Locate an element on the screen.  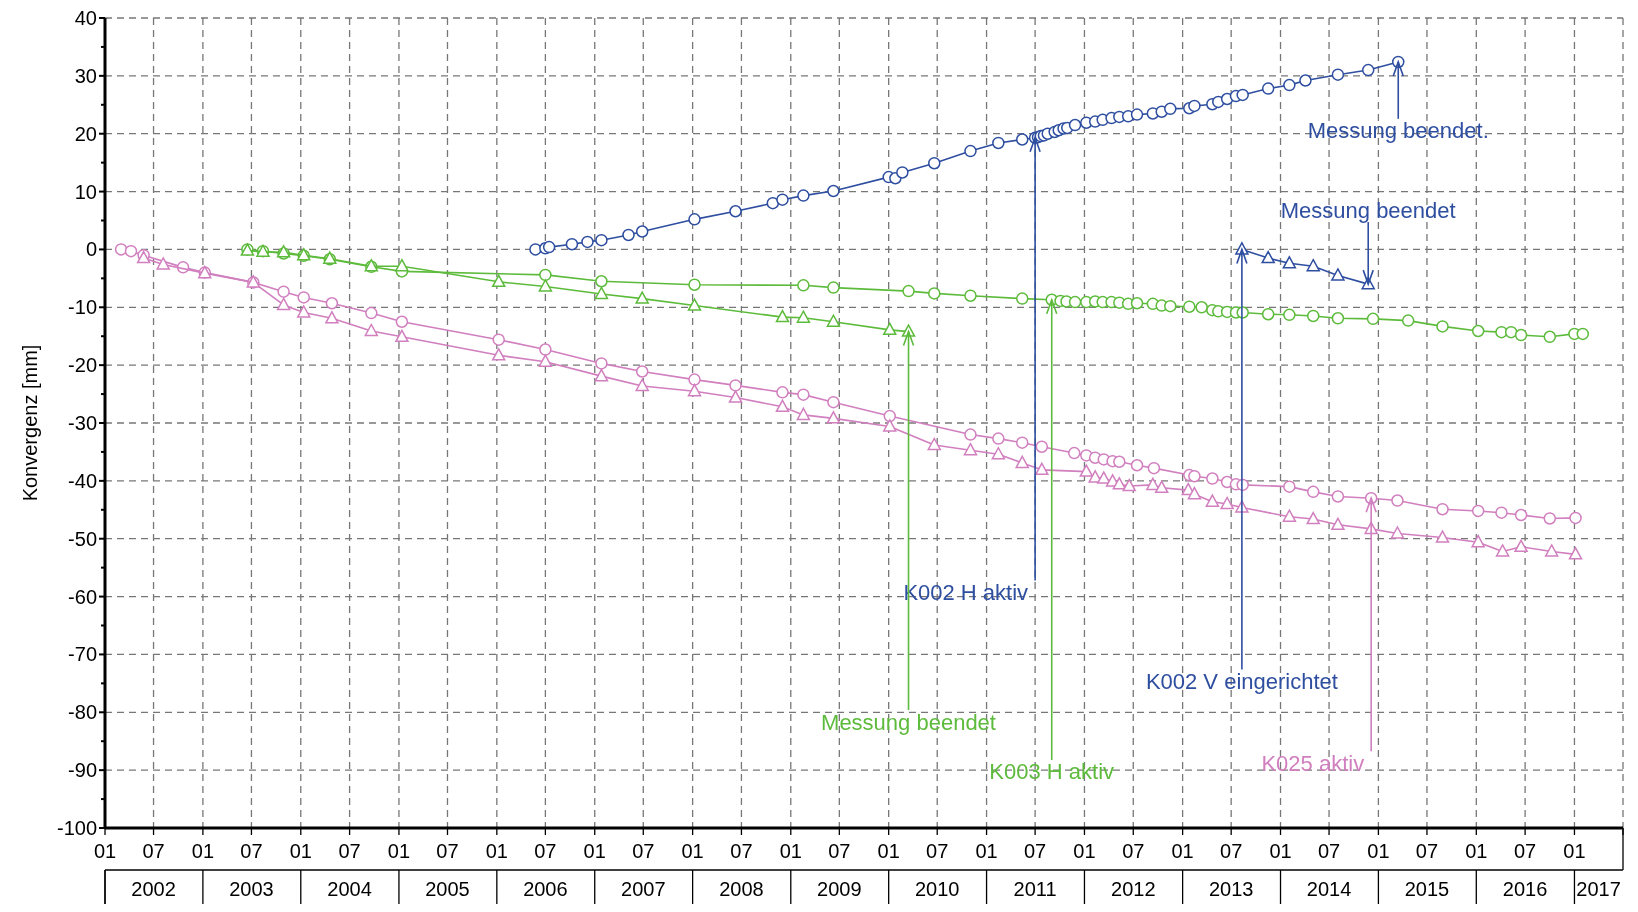
y-tick-label: -100 is located at coordinates (76, 828).